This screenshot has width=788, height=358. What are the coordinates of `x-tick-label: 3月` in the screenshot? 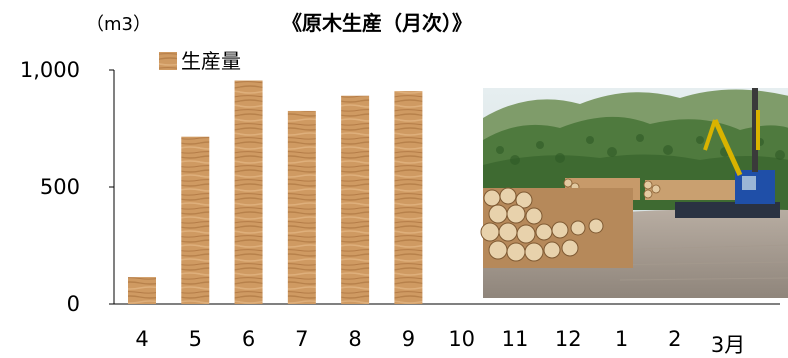 It's located at (728, 345).